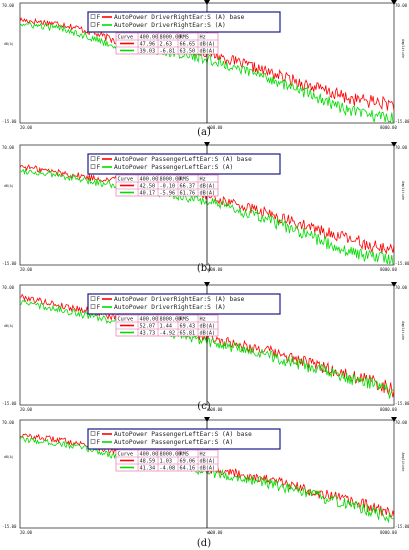 Image resolution: width=409 pixels, height=550 pixels. I want to click on legend-entry-text: AutoPower DriverRightEar:S (A), so click(170, 307).